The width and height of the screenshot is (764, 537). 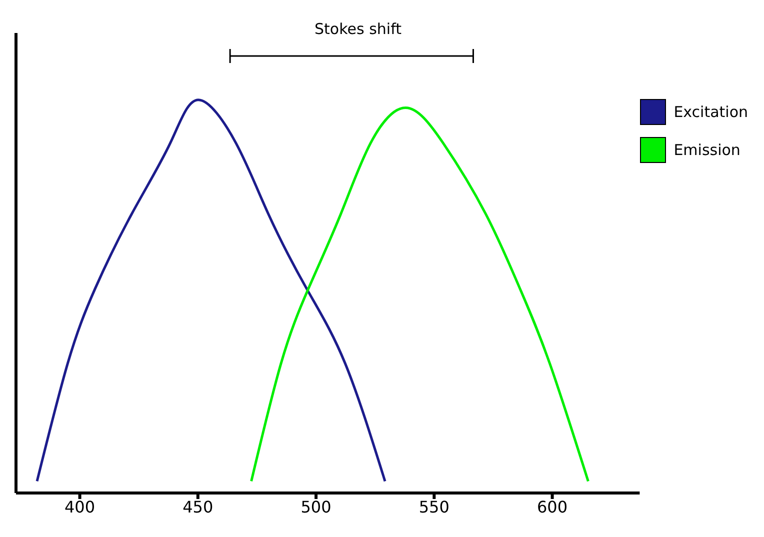 What do you see at coordinates (198, 506) in the screenshot?
I see `x-tick-label: 450` at bounding box center [198, 506].